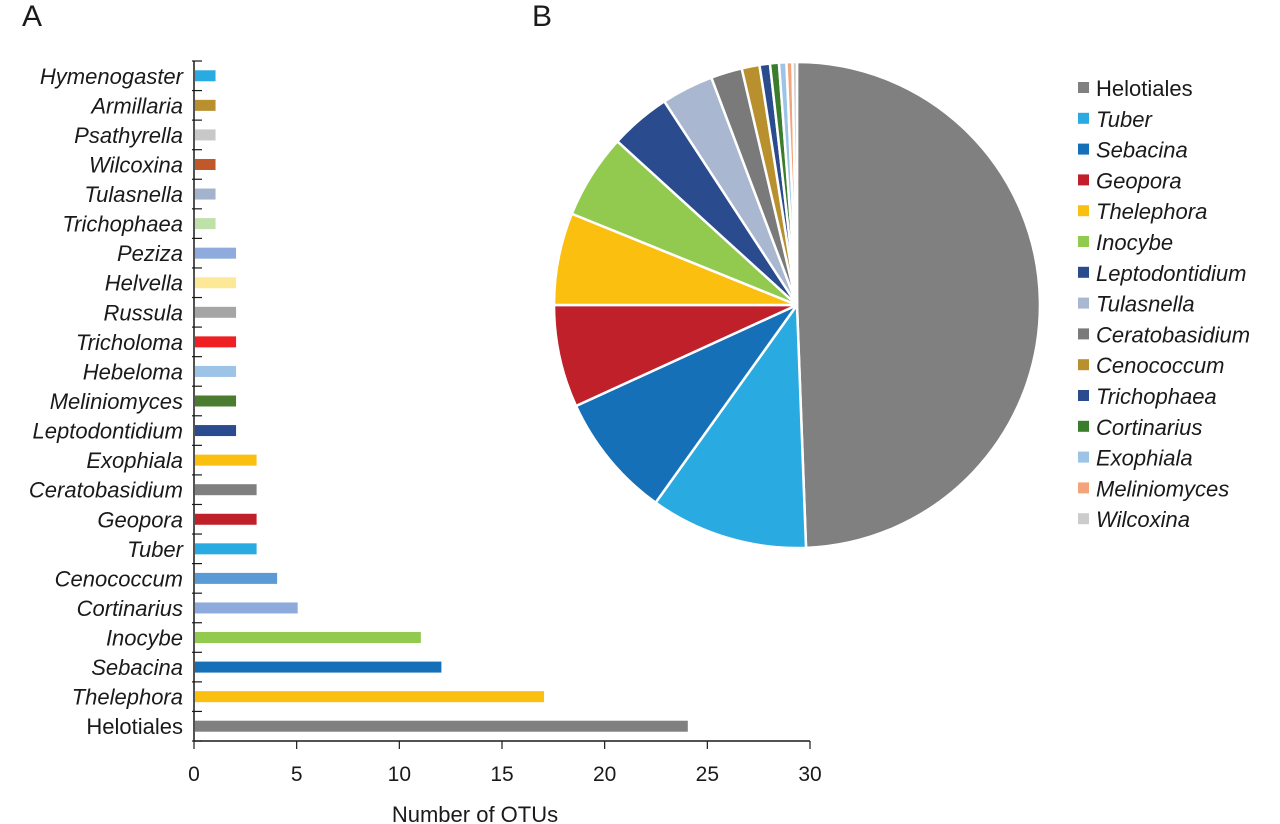 The width and height of the screenshot is (1280, 824). I want to click on bar-tuber, so click(226, 549).